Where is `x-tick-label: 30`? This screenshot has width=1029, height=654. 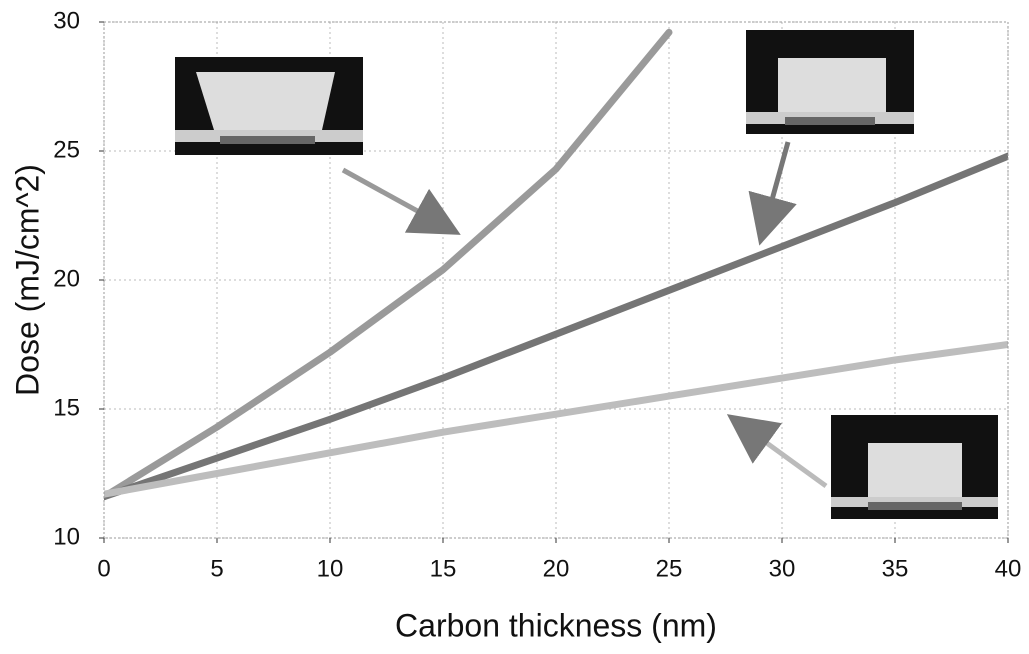
x-tick-label: 30 is located at coordinates (782, 568).